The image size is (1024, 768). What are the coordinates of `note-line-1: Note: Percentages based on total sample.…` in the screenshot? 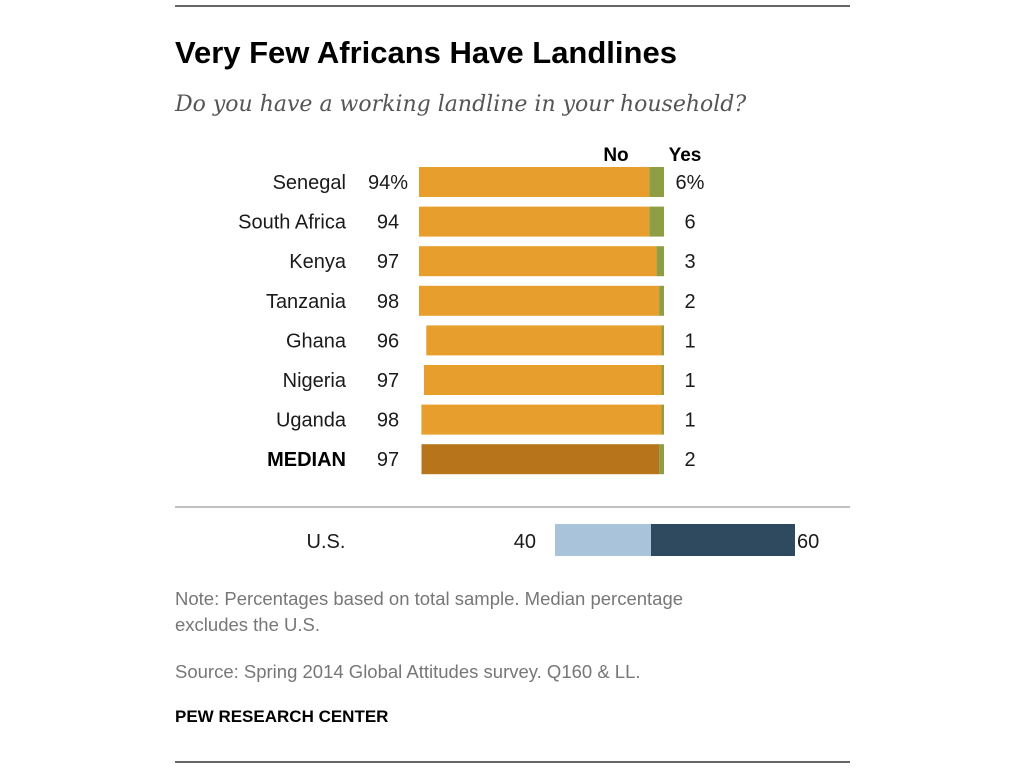 It's located at (429, 598).